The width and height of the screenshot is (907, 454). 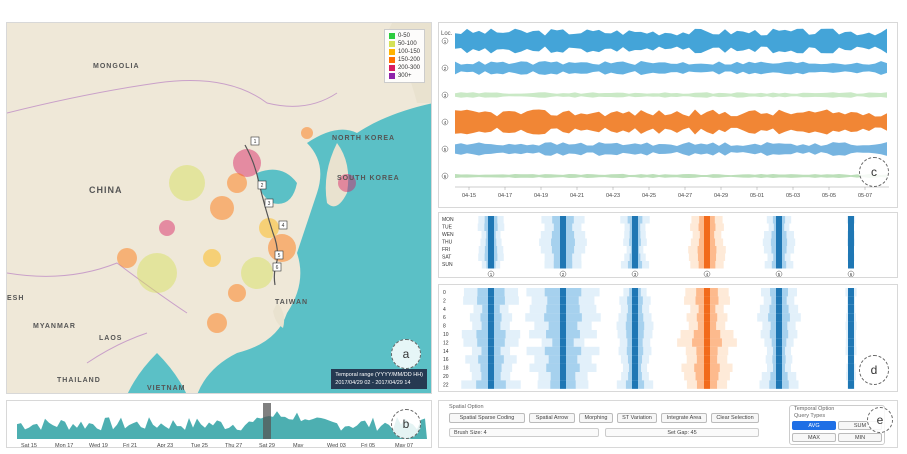 What do you see at coordinates (379, 375) in the screenshot?
I see `temporal-range-title: Temporal range (YYYY/MM/DD HH)` at bounding box center [379, 375].